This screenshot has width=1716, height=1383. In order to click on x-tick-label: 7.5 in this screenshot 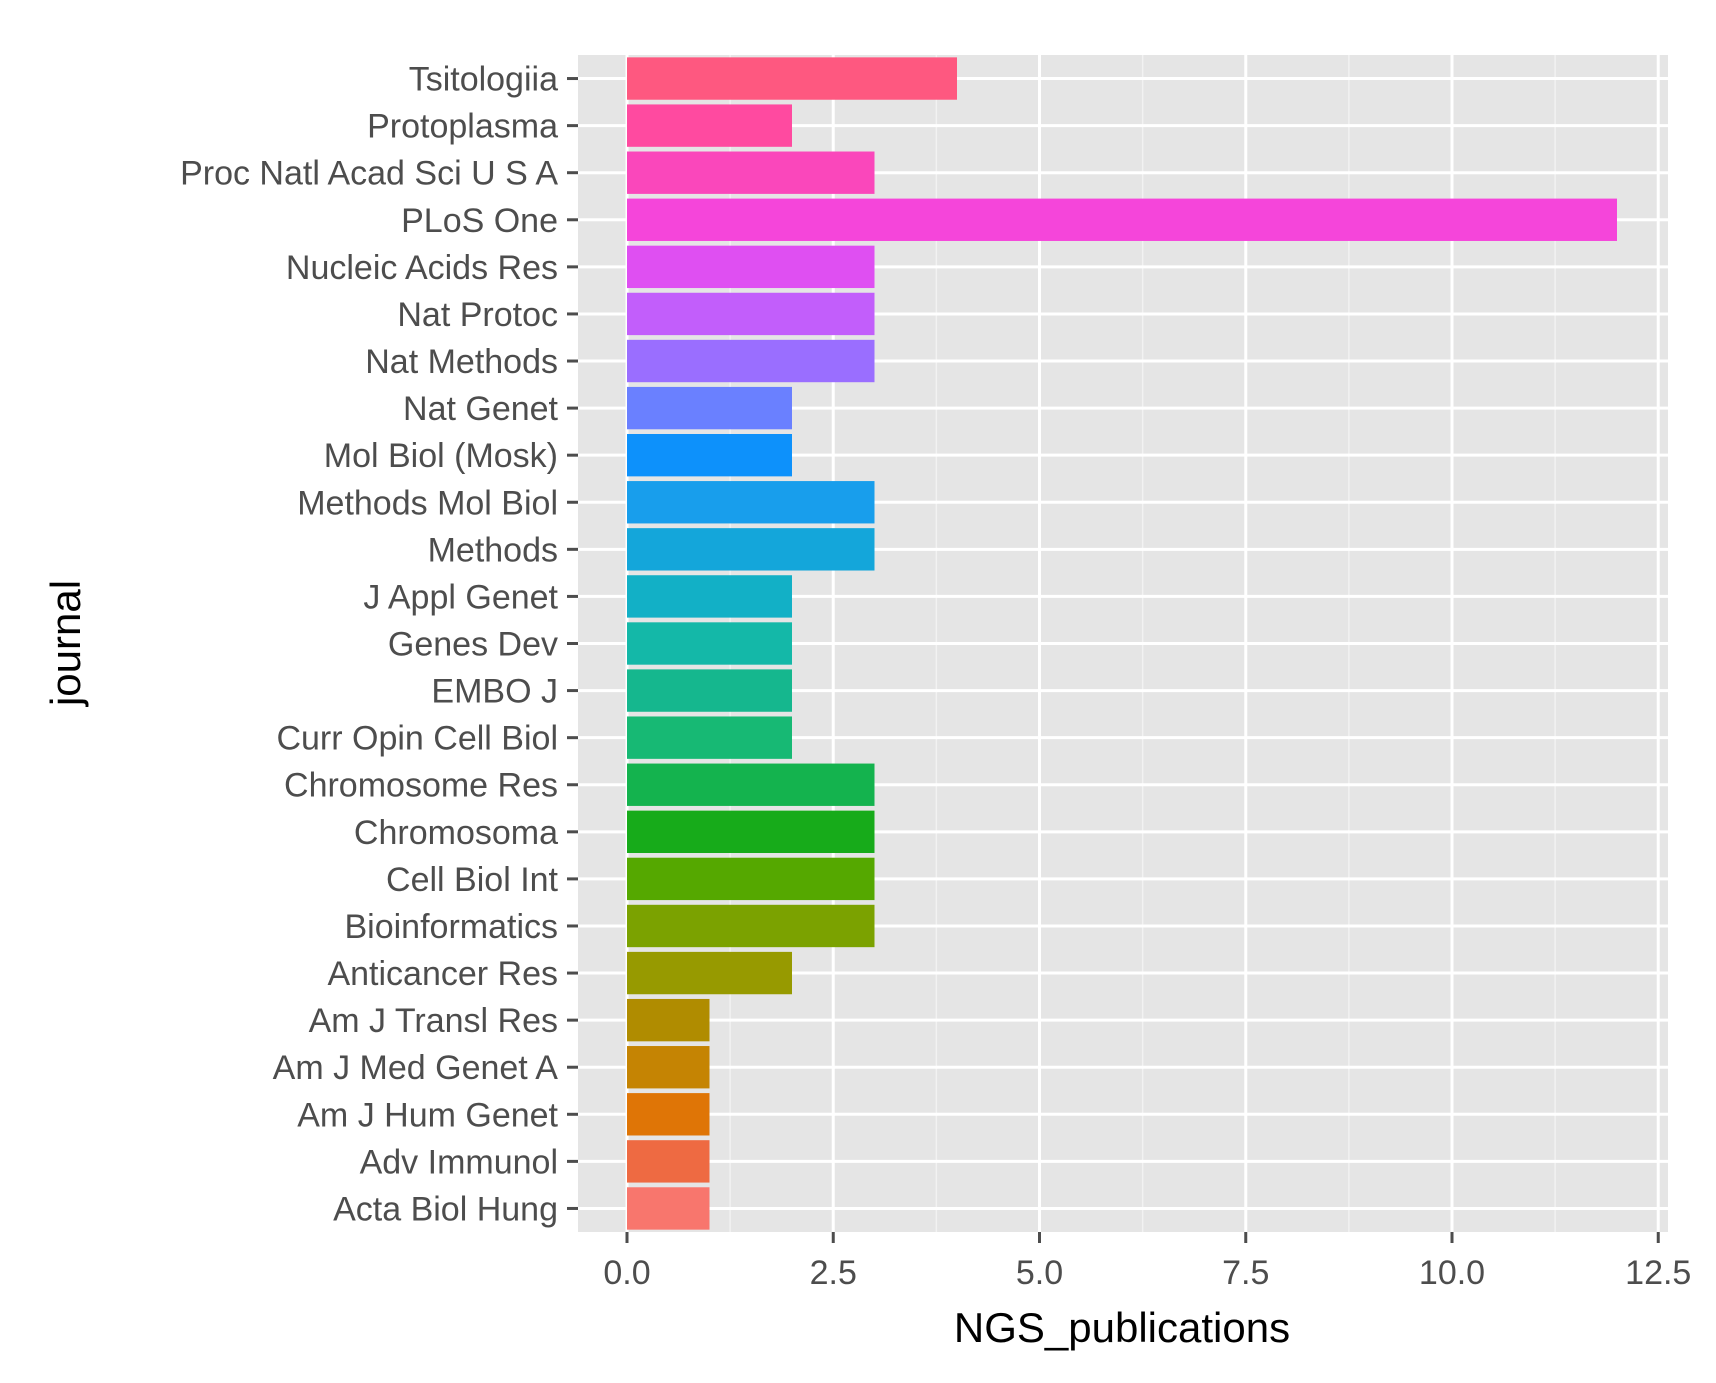, I will do `click(1245, 1273)`.